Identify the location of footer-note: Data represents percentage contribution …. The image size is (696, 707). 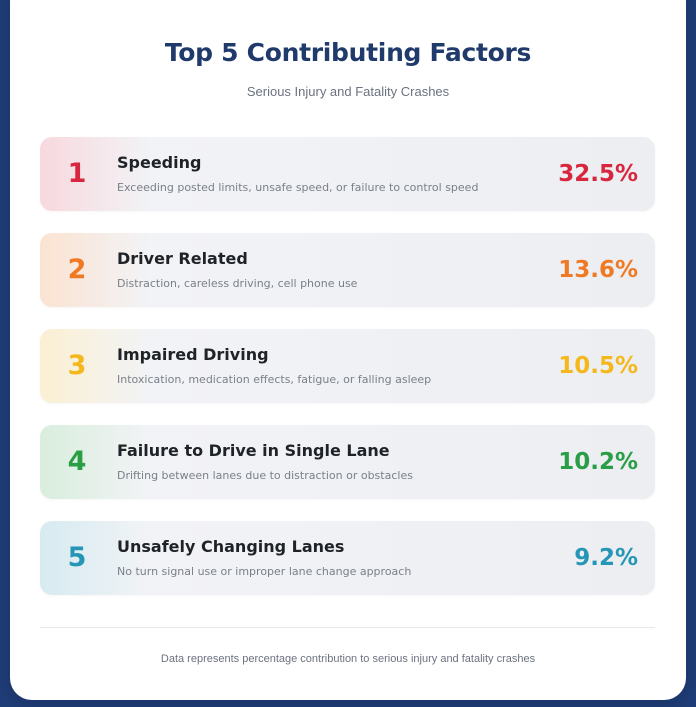
(348, 659).